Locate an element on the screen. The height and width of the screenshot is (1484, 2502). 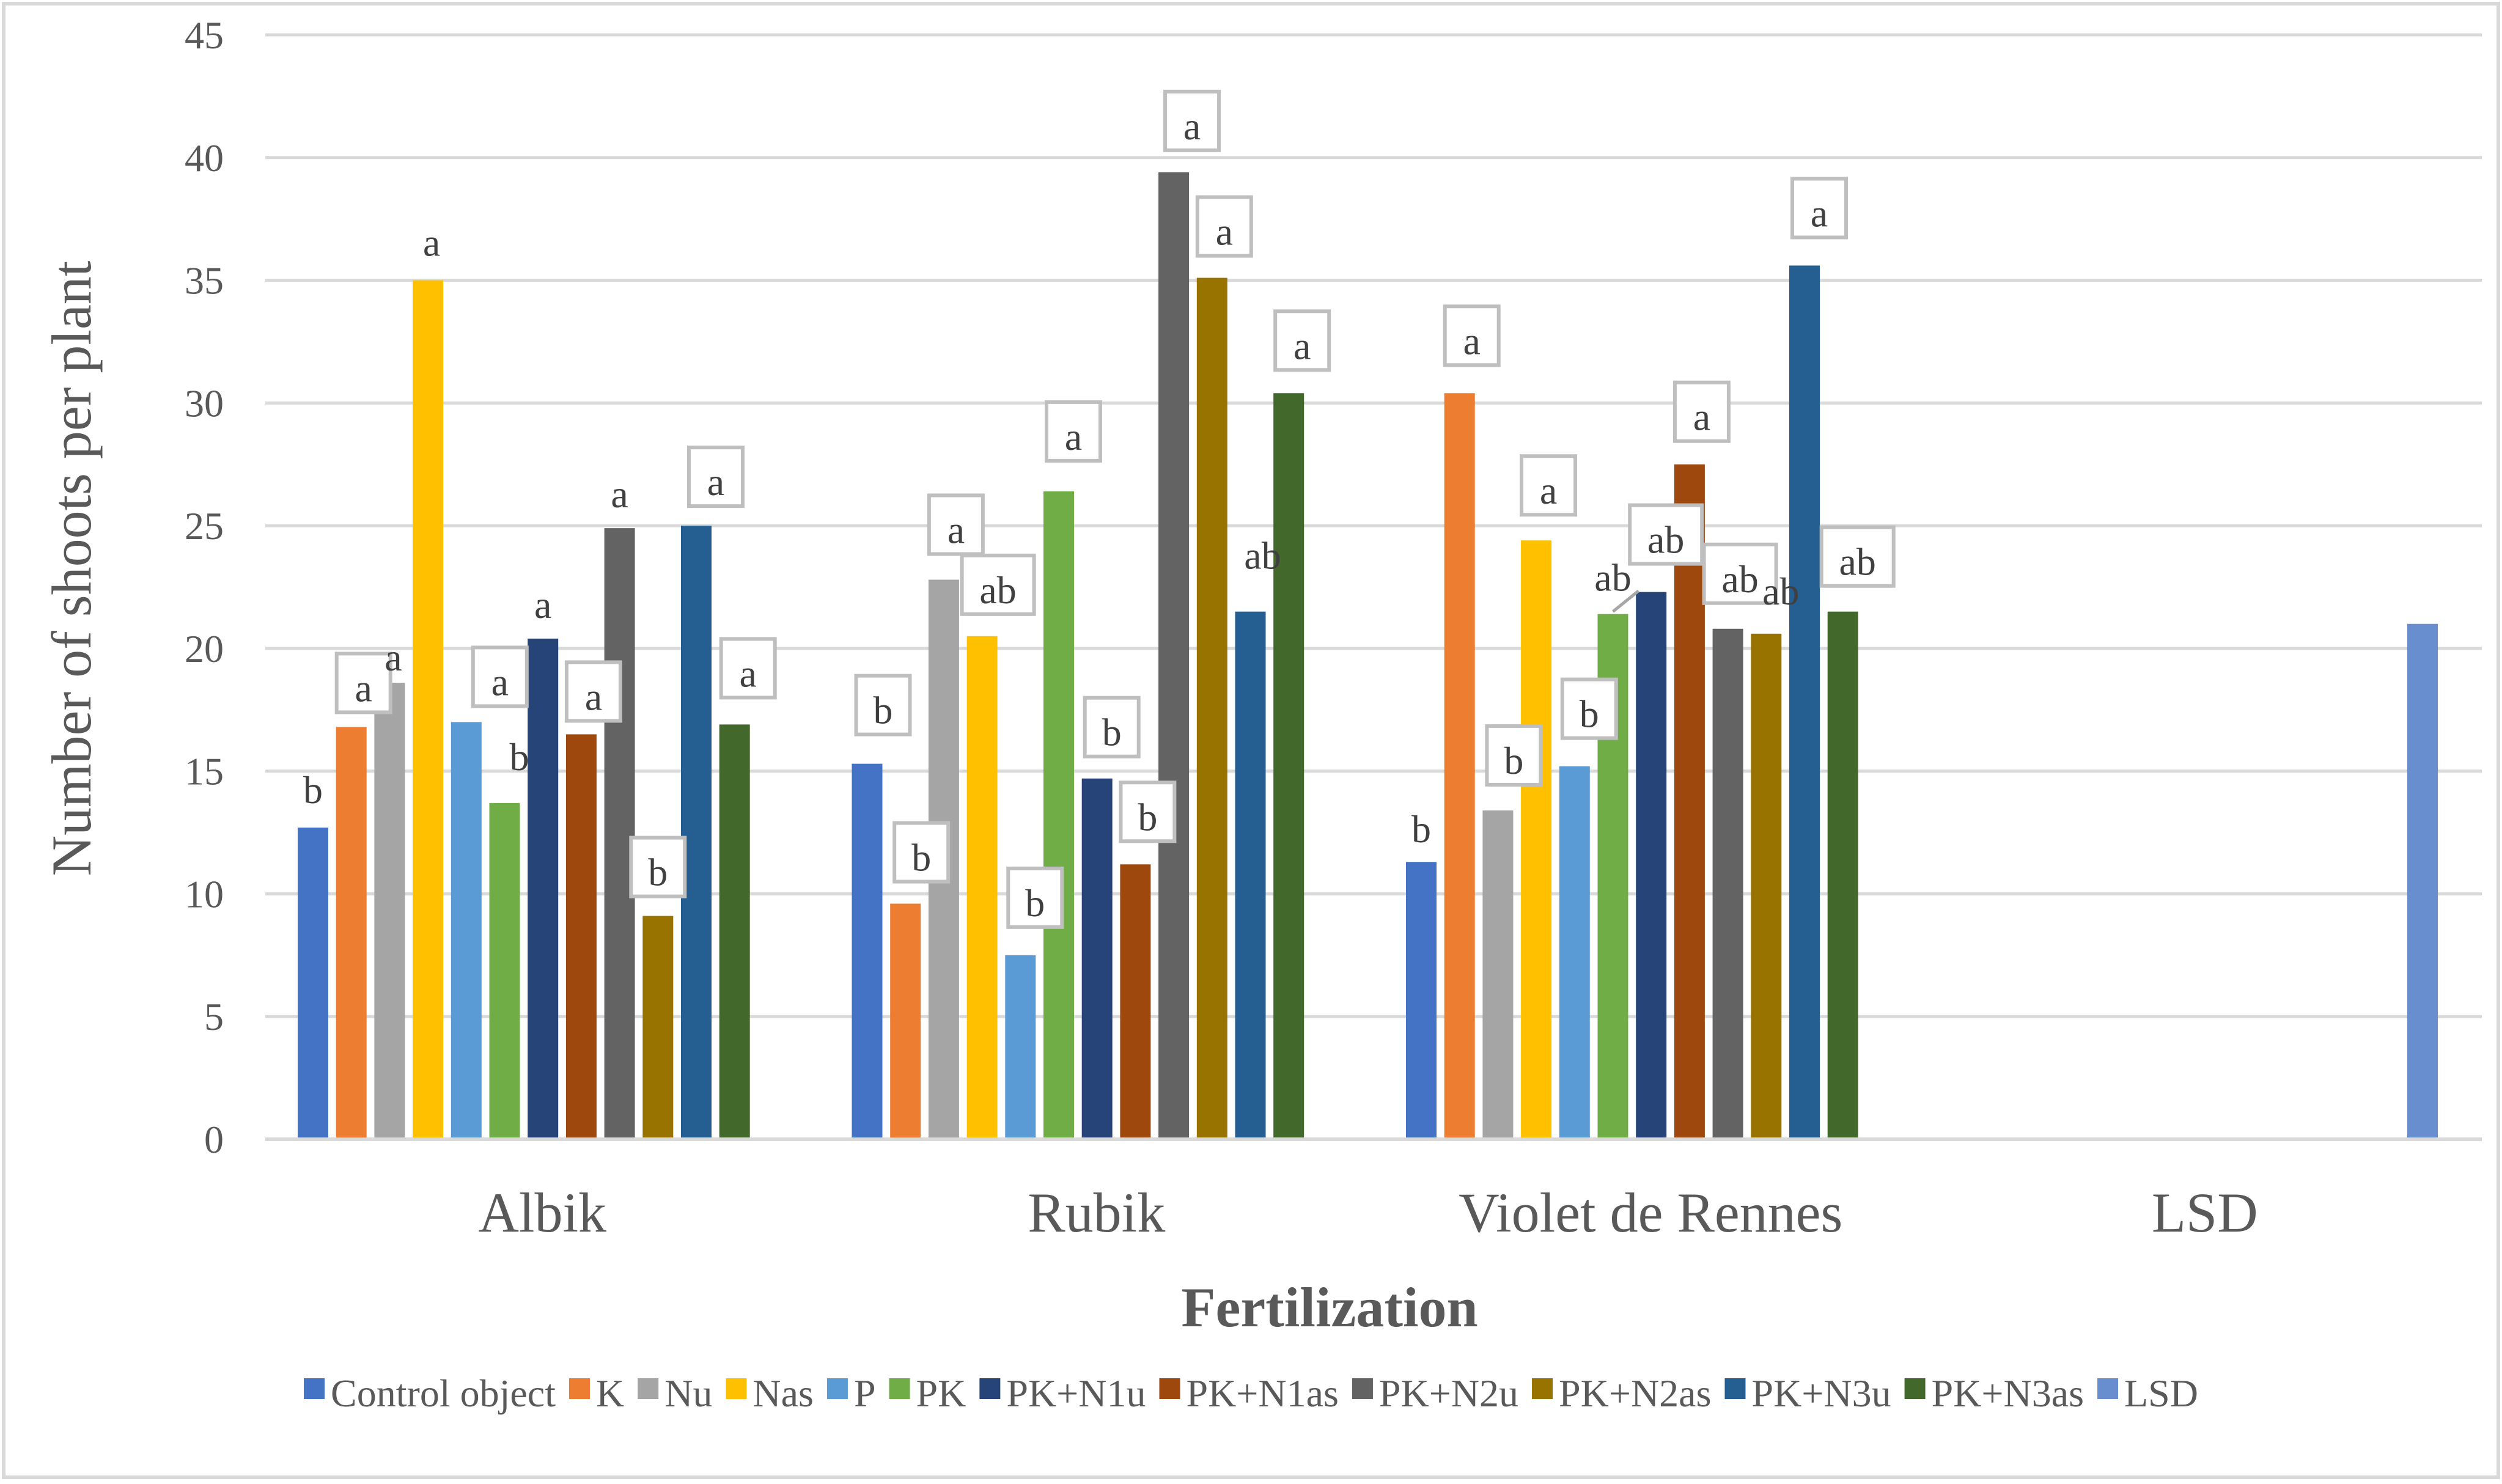
legend-item: Nu is located at coordinates (675, 1393).